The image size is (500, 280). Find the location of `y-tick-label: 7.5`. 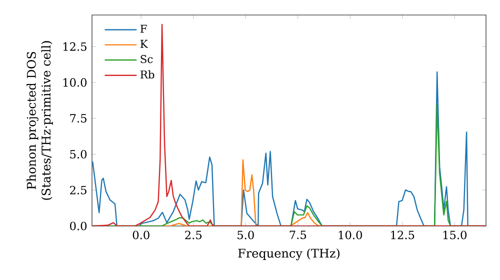

y-tick-label: 7.5 is located at coordinates (78, 118).